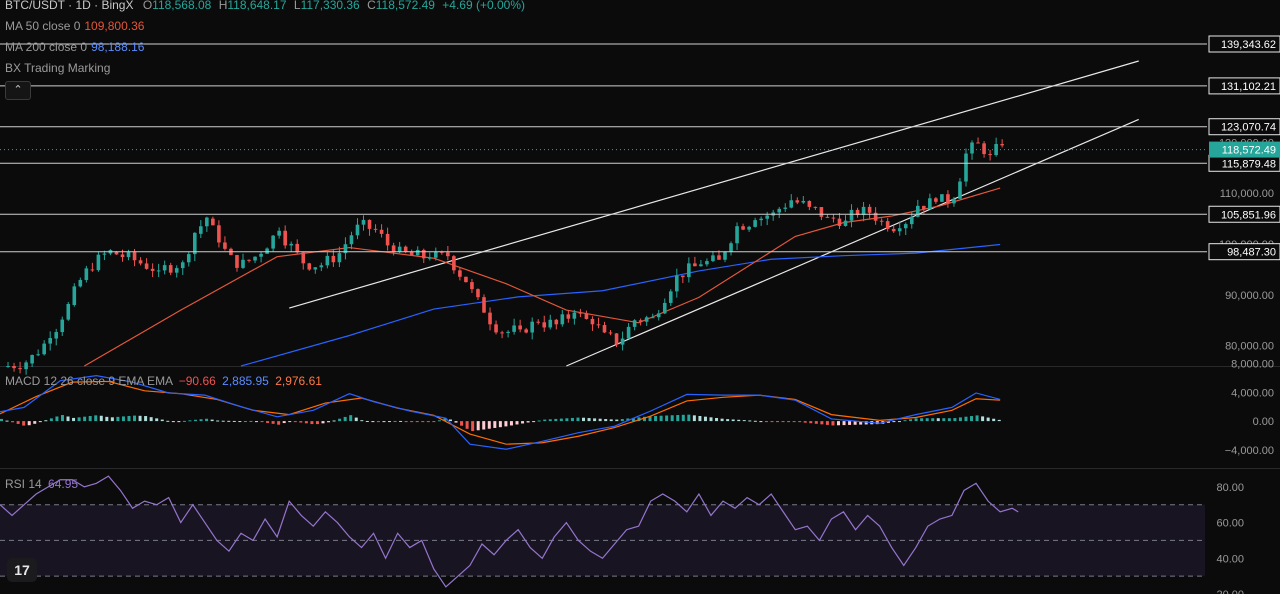 The height and width of the screenshot is (594, 1280). I want to click on collapse-legend-button: ⌃, so click(18, 90).